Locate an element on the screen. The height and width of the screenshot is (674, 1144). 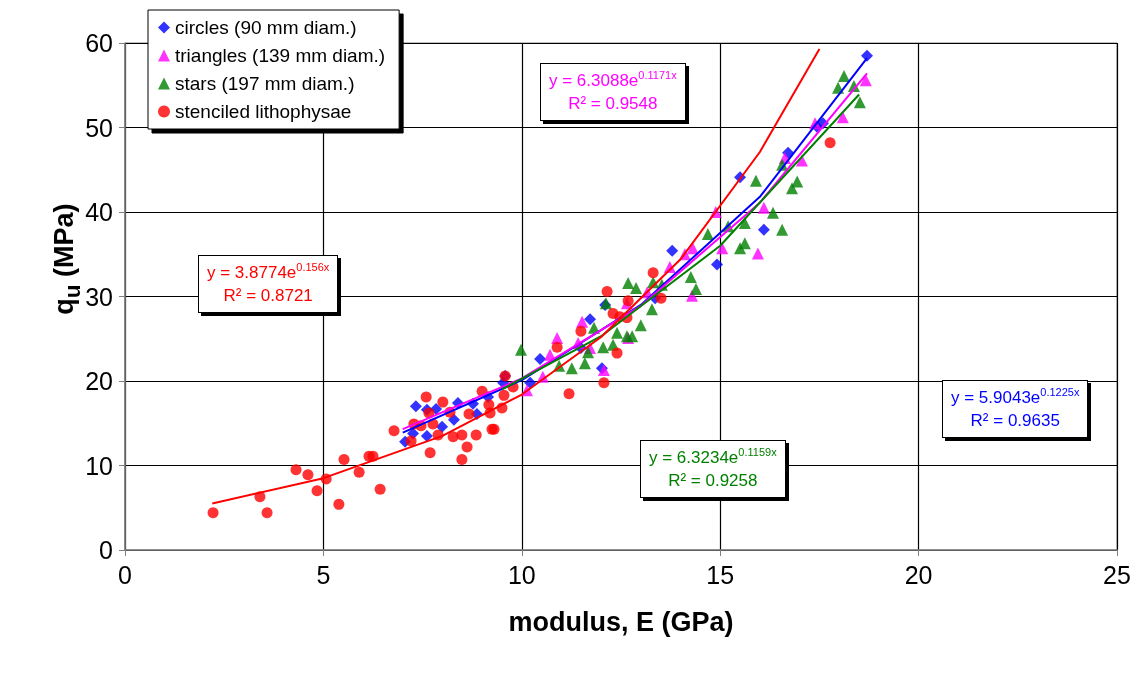
x-axis-title: modulus, E (GPa) is located at coordinates (621, 621).